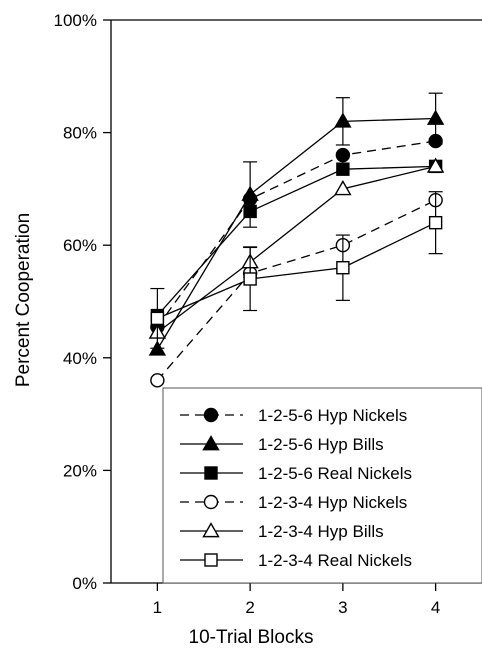  Describe the element at coordinates (80, 133) in the screenshot. I see `y-tick-label: 80%` at that location.